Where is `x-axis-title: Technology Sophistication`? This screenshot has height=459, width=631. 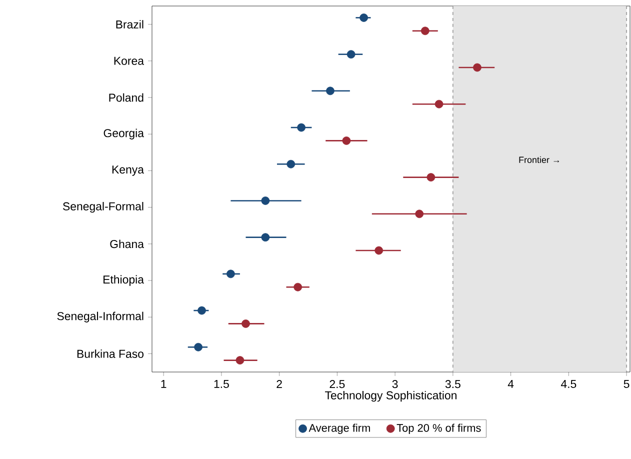 x-axis-title: Technology Sophistication is located at coordinates (390, 396).